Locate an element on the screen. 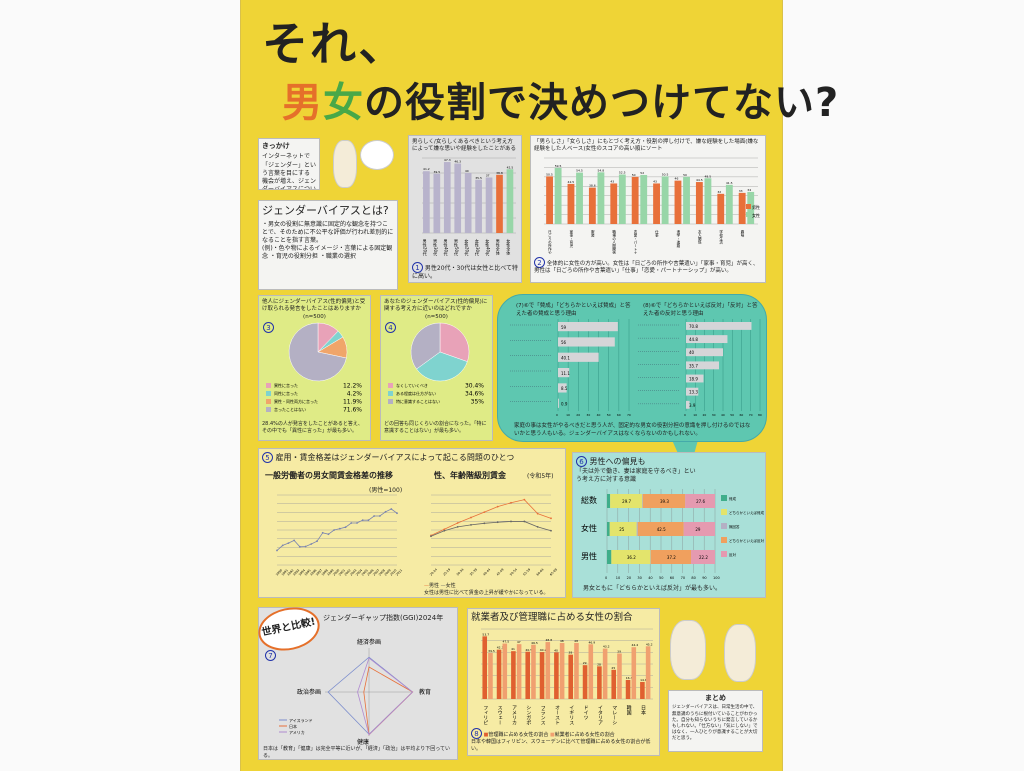  legend-label: 男性 is located at coordinates (756, 207).